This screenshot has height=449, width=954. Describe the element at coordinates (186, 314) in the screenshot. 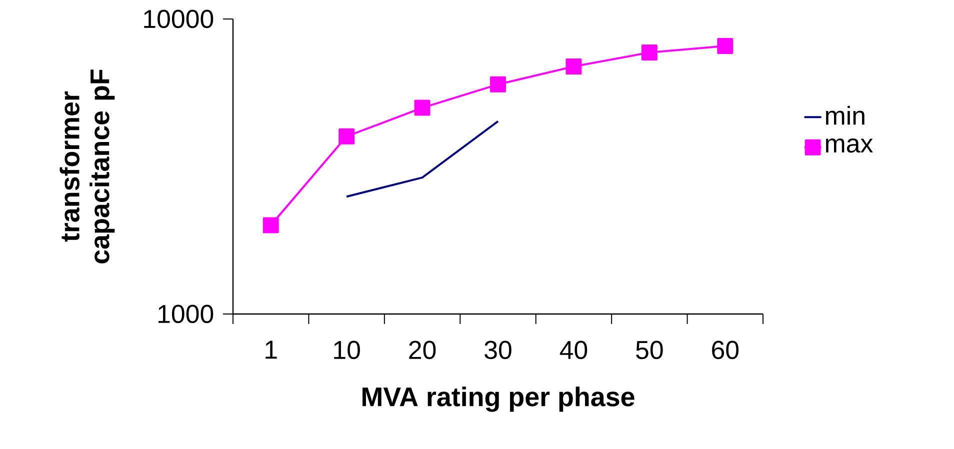

I see `y-tick-label: 1000` at that location.